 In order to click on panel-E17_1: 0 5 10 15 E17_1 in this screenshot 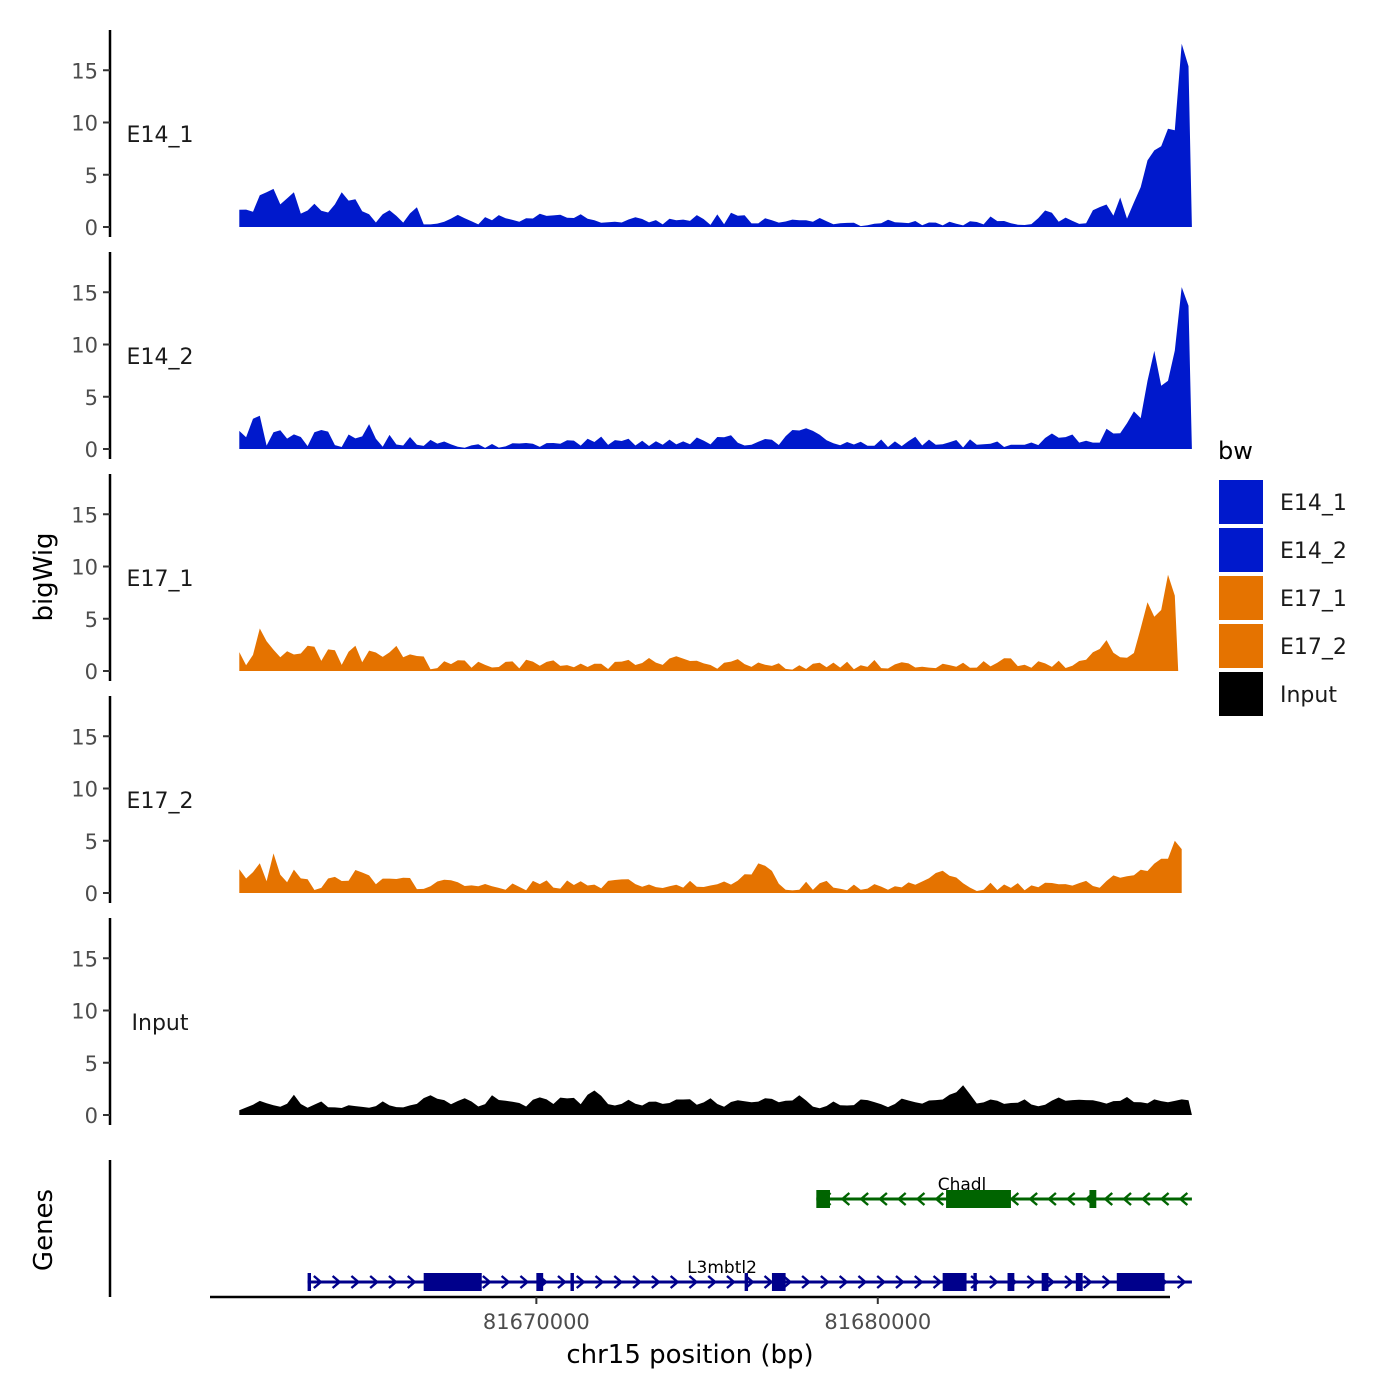, I will do `click(625, 579)`.